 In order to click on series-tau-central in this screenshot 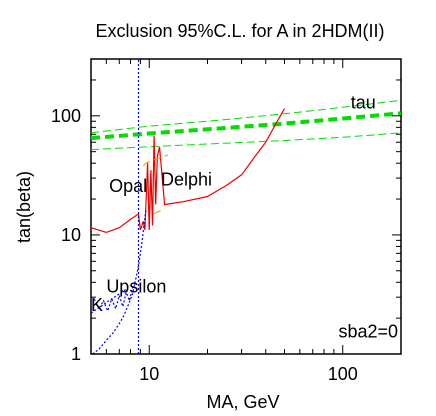, I will do `click(246, 126)`.